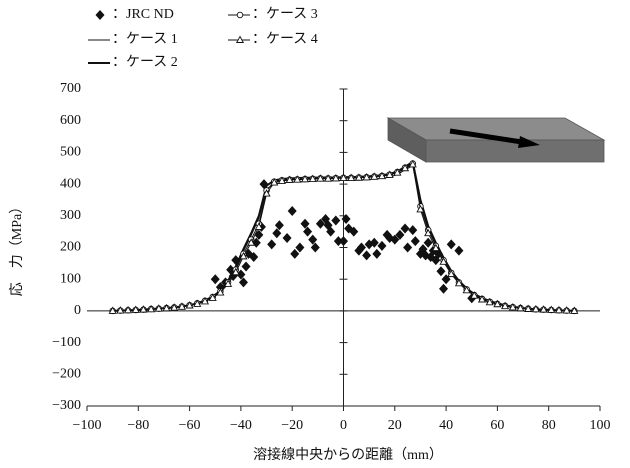 The width and height of the screenshot is (630, 468). What do you see at coordinates (77, 310) in the screenshot?
I see `y-tick-label: 0` at bounding box center [77, 310].